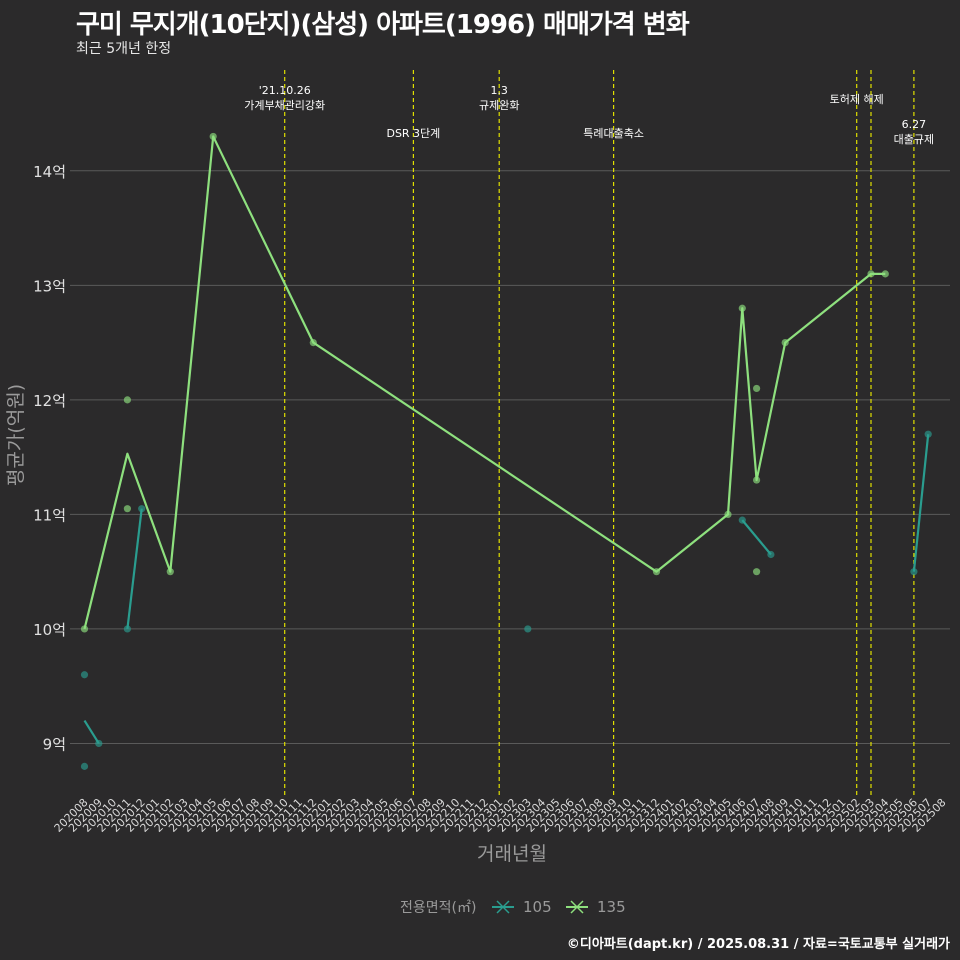 This screenshot has width=960, height=960. Describe the element at coordinates (499, 90) in the screenshot. I see `event-label: 1.3` at that location.